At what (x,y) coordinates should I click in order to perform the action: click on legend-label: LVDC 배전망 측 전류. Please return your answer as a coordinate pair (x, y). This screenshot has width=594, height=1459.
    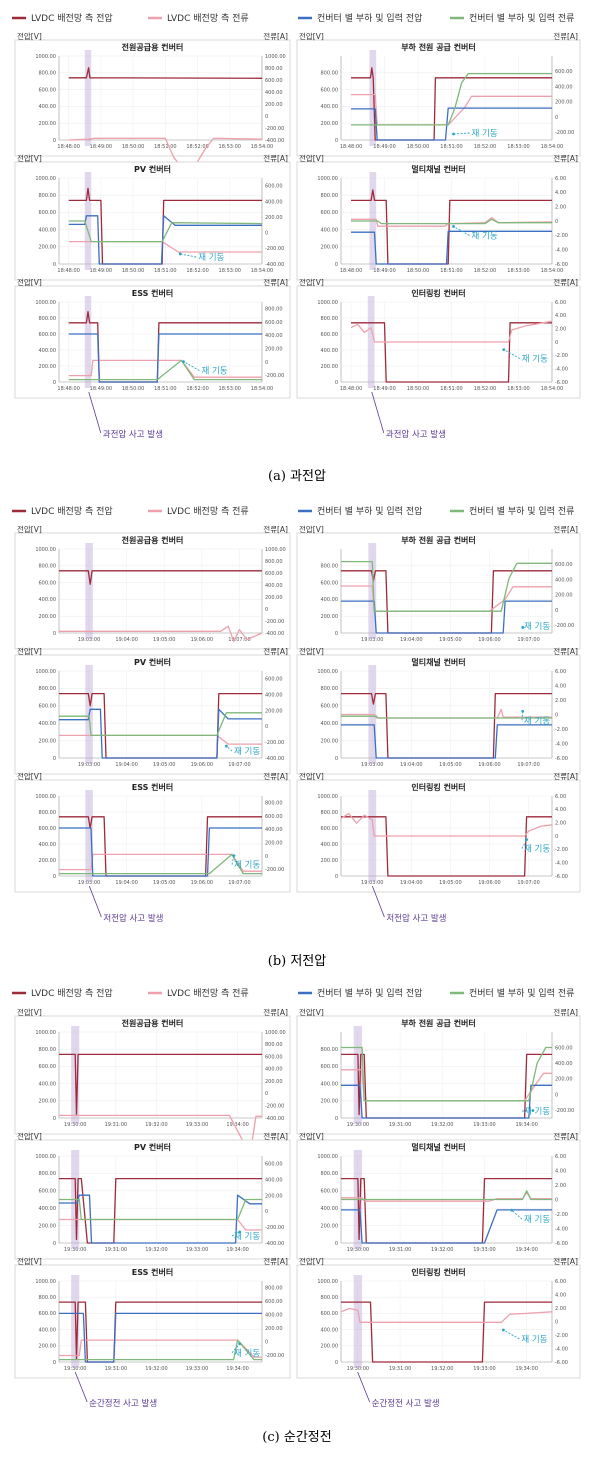
    Looking at the image, I should click on (208, 18).